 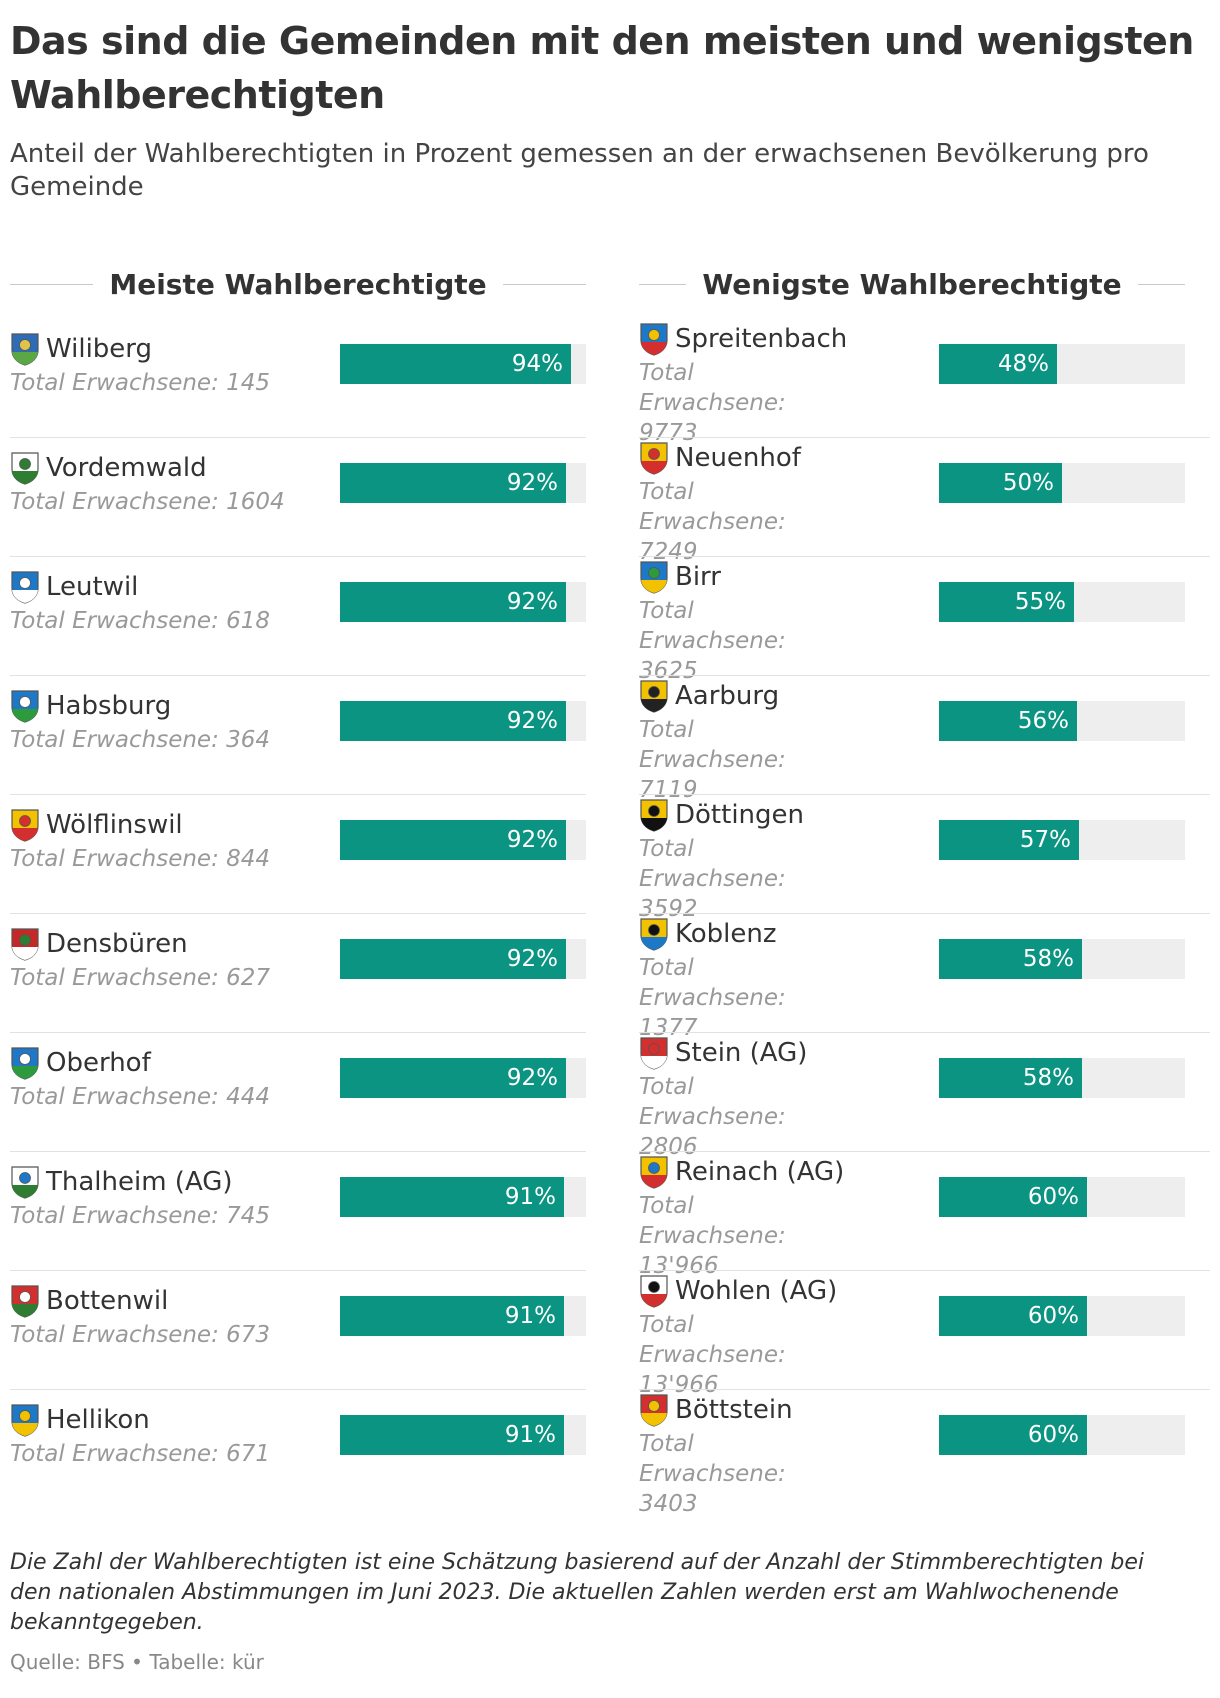 I want to click on bar-value-label: 48%, so click(x=1023, y=364).